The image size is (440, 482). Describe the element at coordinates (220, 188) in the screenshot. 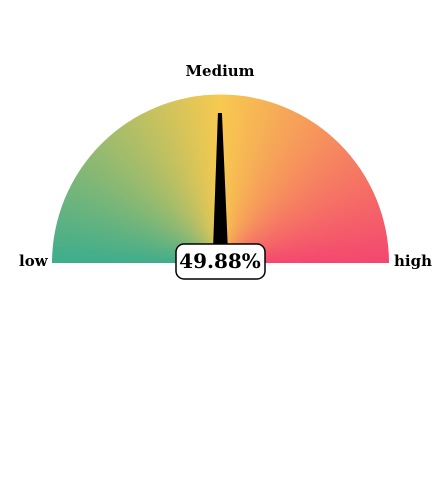

I see `gauge-needle` at that location.